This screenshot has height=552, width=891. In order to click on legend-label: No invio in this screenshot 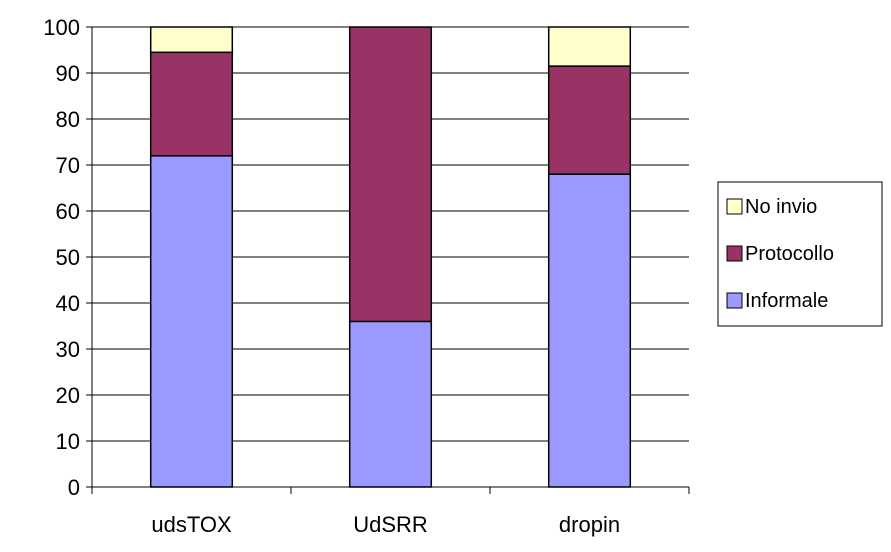, I will do `click(781, 207)`.